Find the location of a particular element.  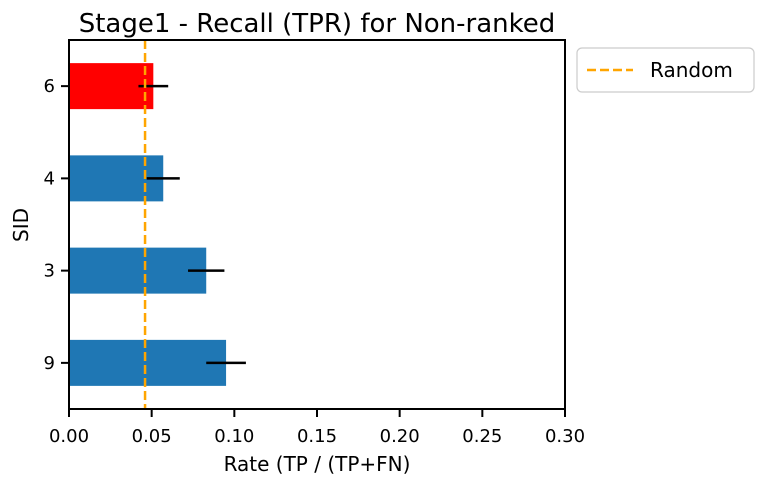

x-tick-label: 0.30 is located at coordinates (565, 436).